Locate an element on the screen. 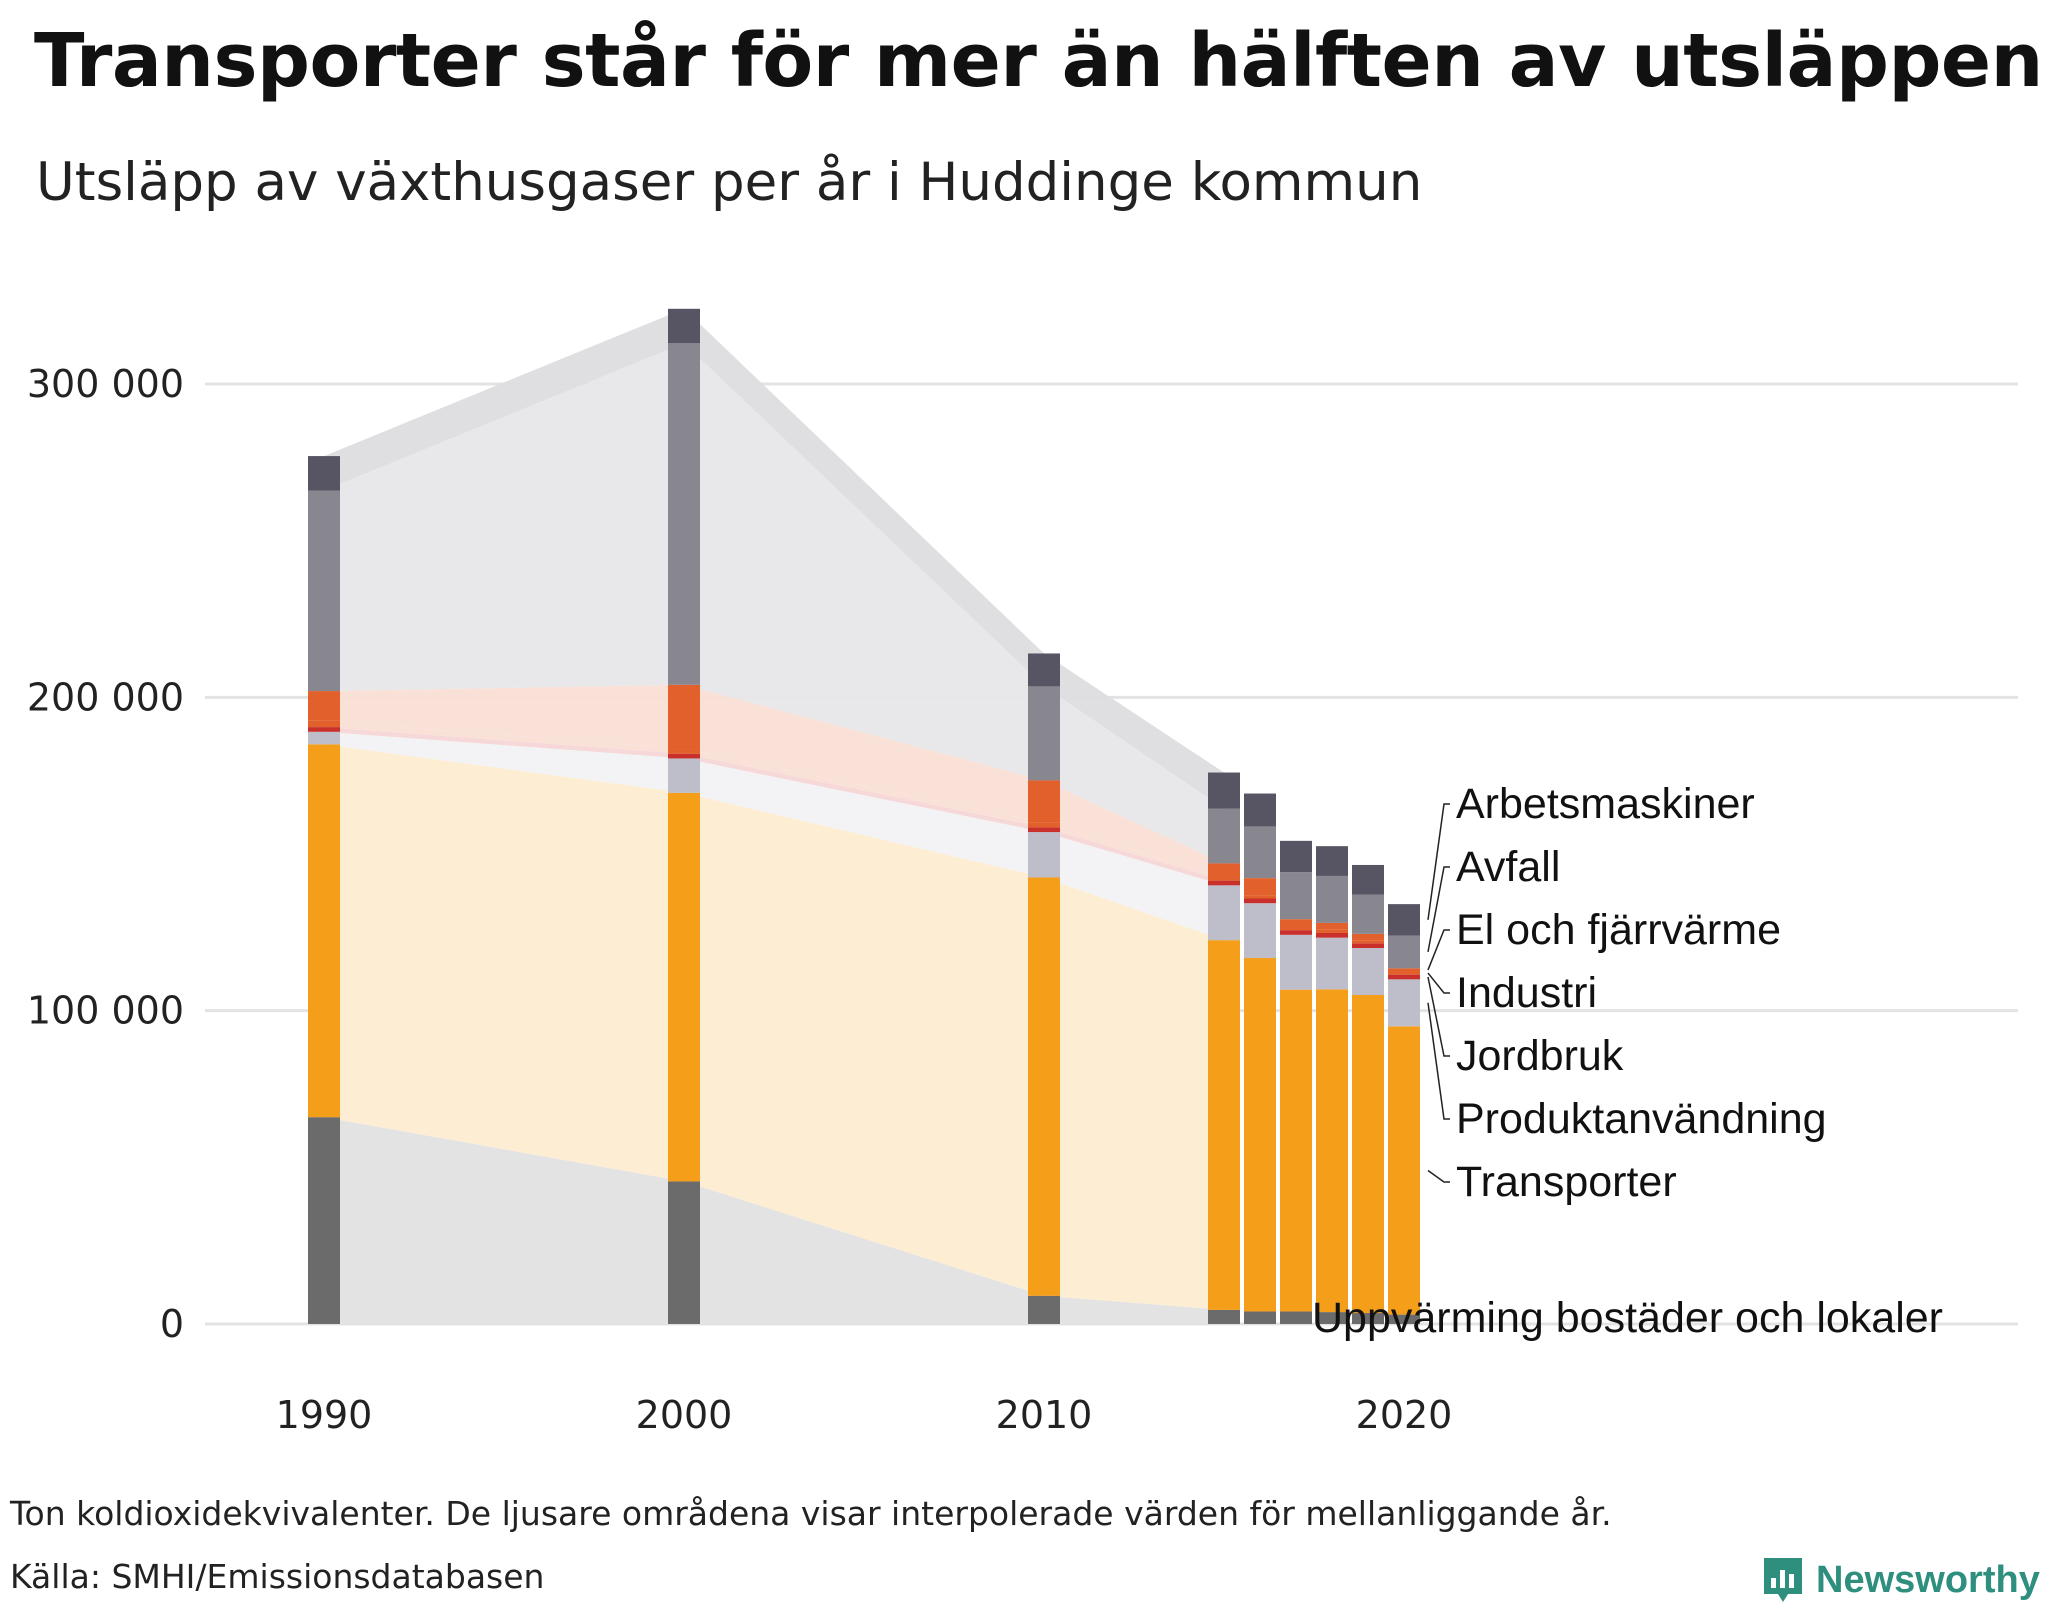  bar-produktanvandning-2000 is located at coordinates (684, 775).